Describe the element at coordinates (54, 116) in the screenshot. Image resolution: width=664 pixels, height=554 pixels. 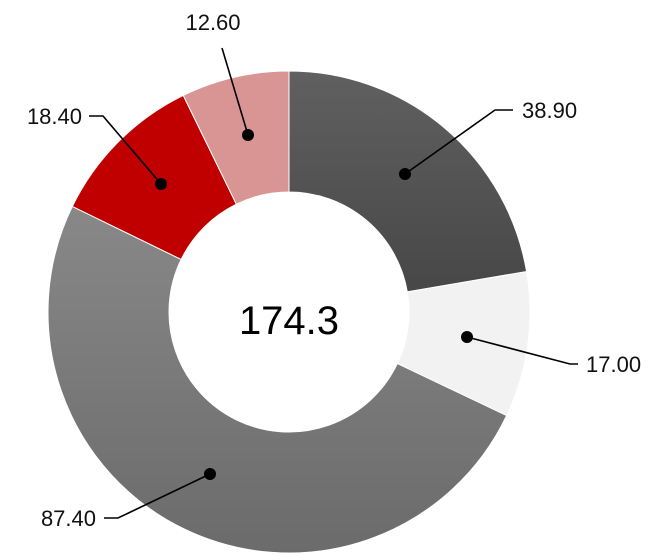
I see `data-label: 18.40` at that location.